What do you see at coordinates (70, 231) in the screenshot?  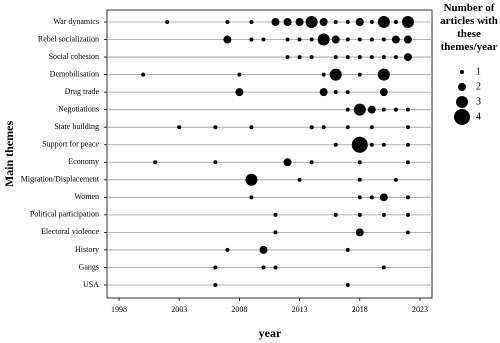 I see `y-tick-label: Electoral violence` at bounding box center [70, 231].